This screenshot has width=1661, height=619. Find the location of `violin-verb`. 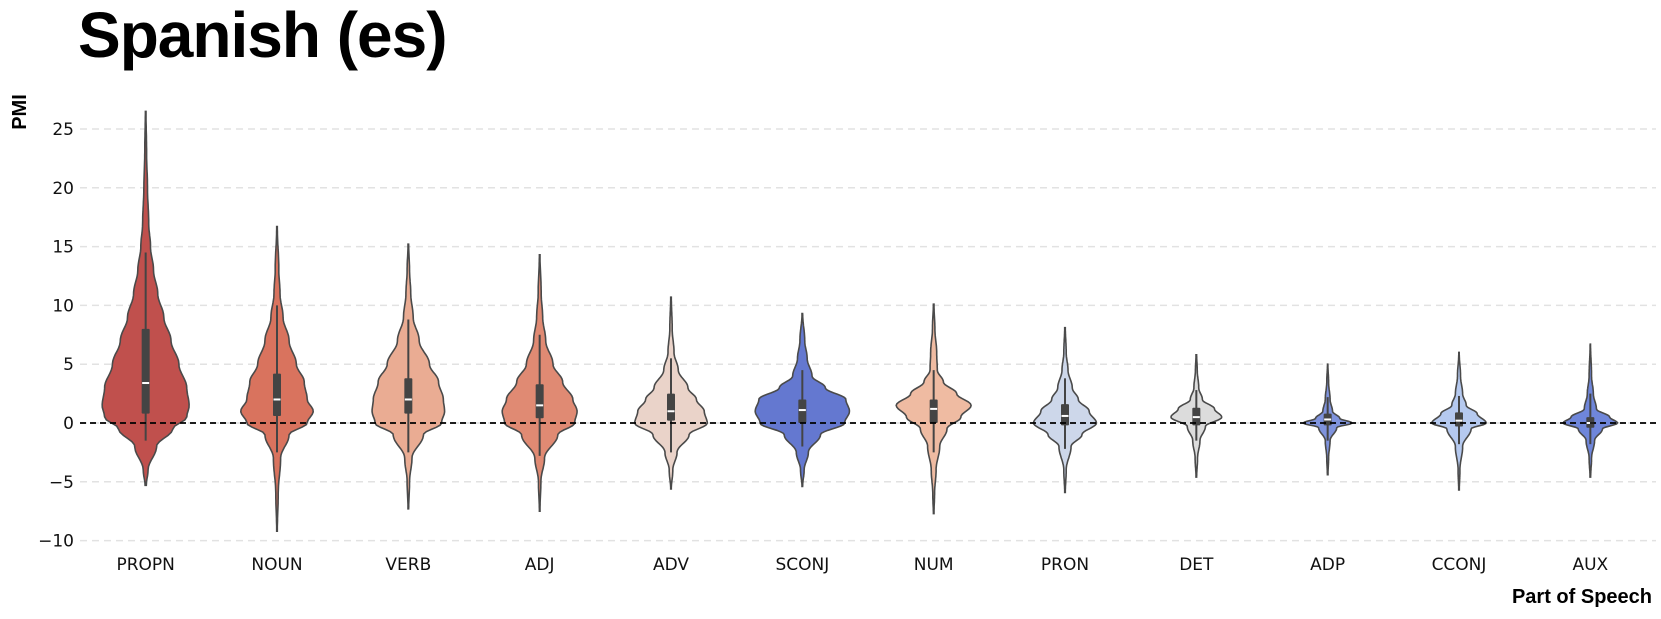

violin-verb is located at coordinates (408, 376).